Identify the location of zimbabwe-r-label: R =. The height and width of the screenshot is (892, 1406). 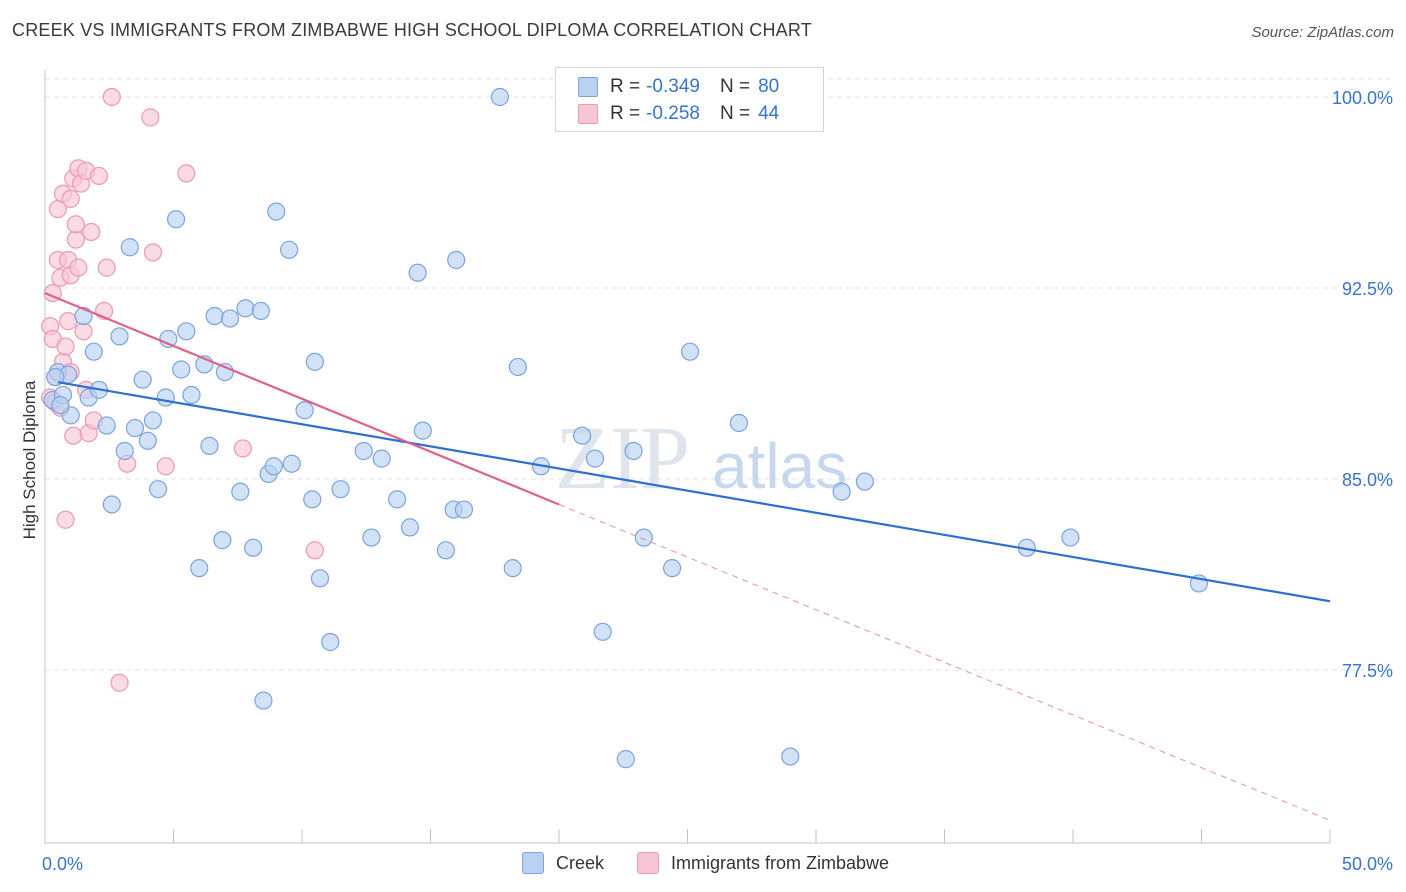
(625, 113).